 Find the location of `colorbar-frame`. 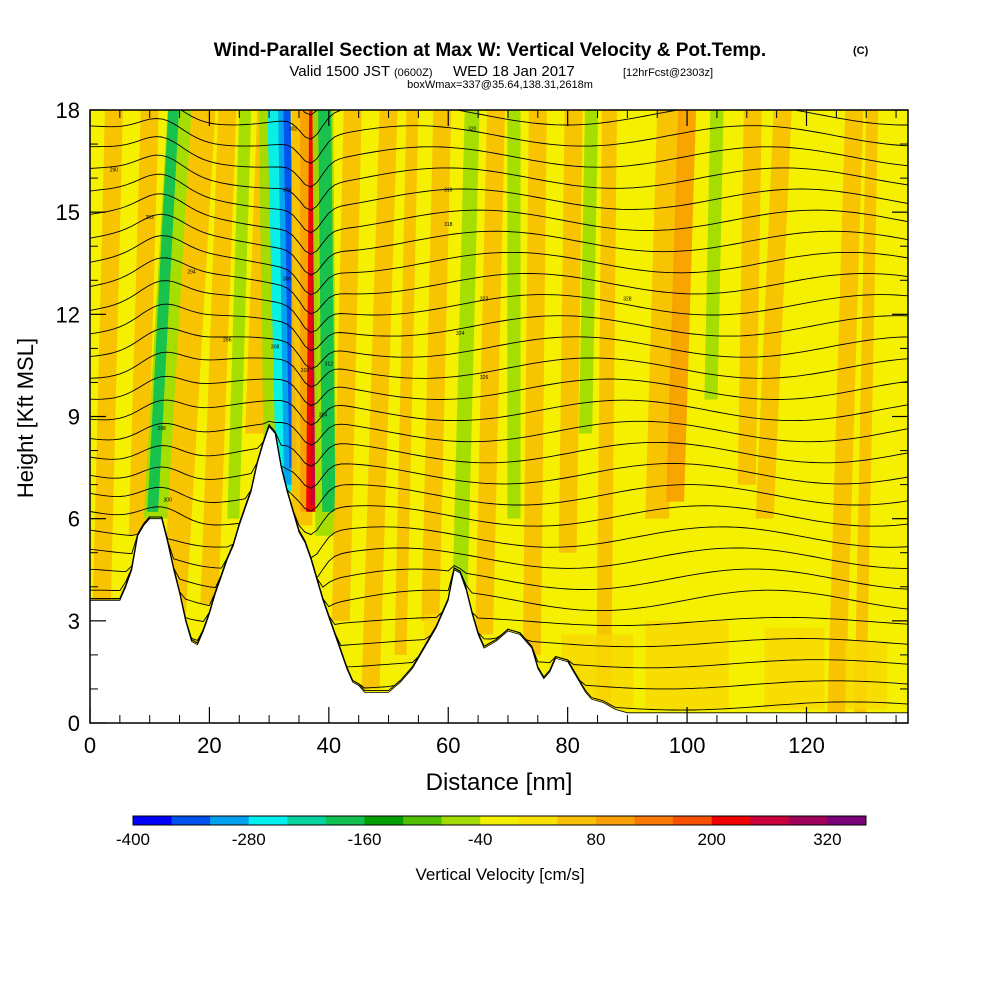

colorbar-frame is located at coordinates (499, 820).